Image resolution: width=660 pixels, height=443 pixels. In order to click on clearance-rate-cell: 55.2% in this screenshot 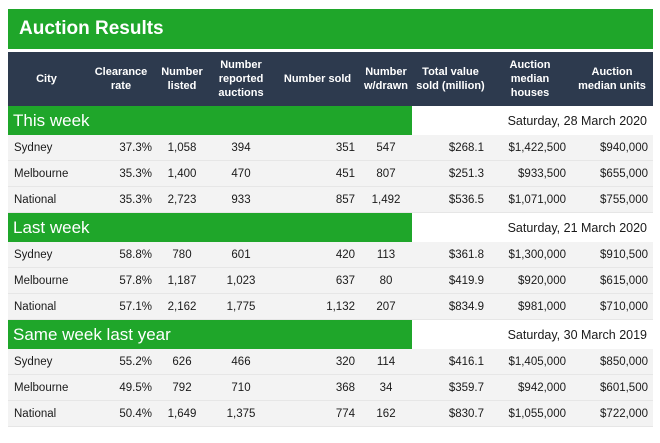, I will do `click(121, 362)`.